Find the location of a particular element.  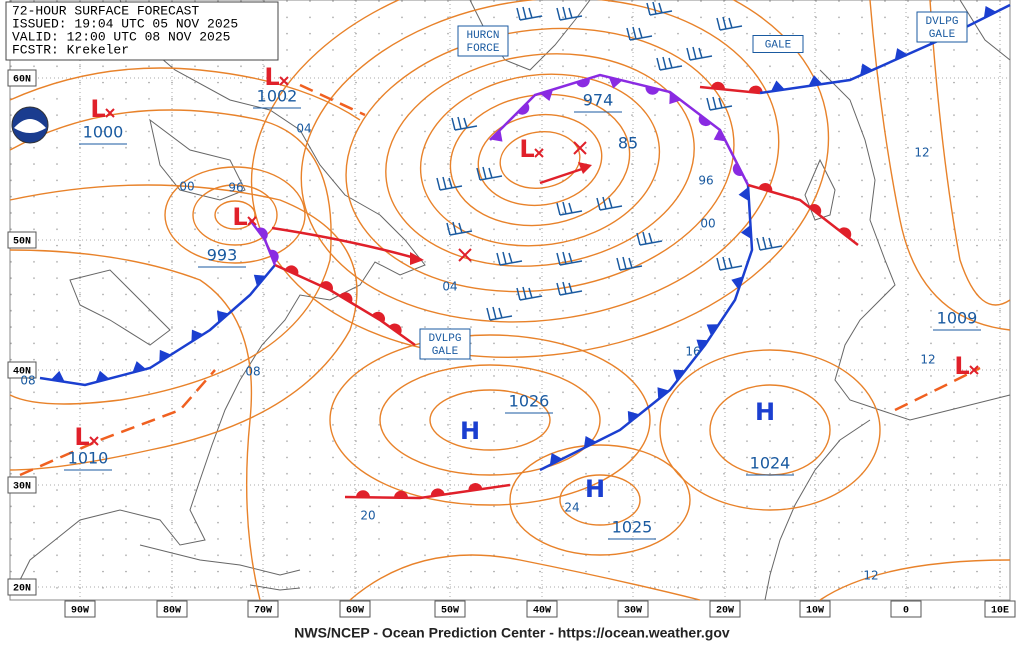

noaa-logo is located at coordinates (30, 125).